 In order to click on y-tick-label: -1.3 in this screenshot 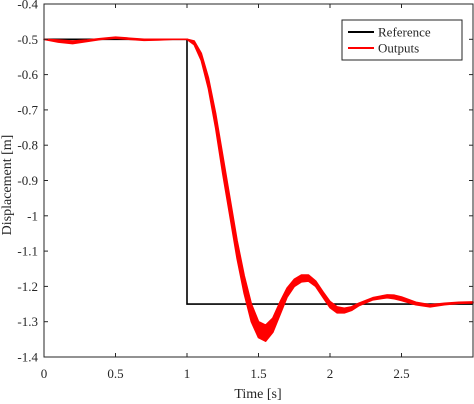, I will do `click(27, 321)`.